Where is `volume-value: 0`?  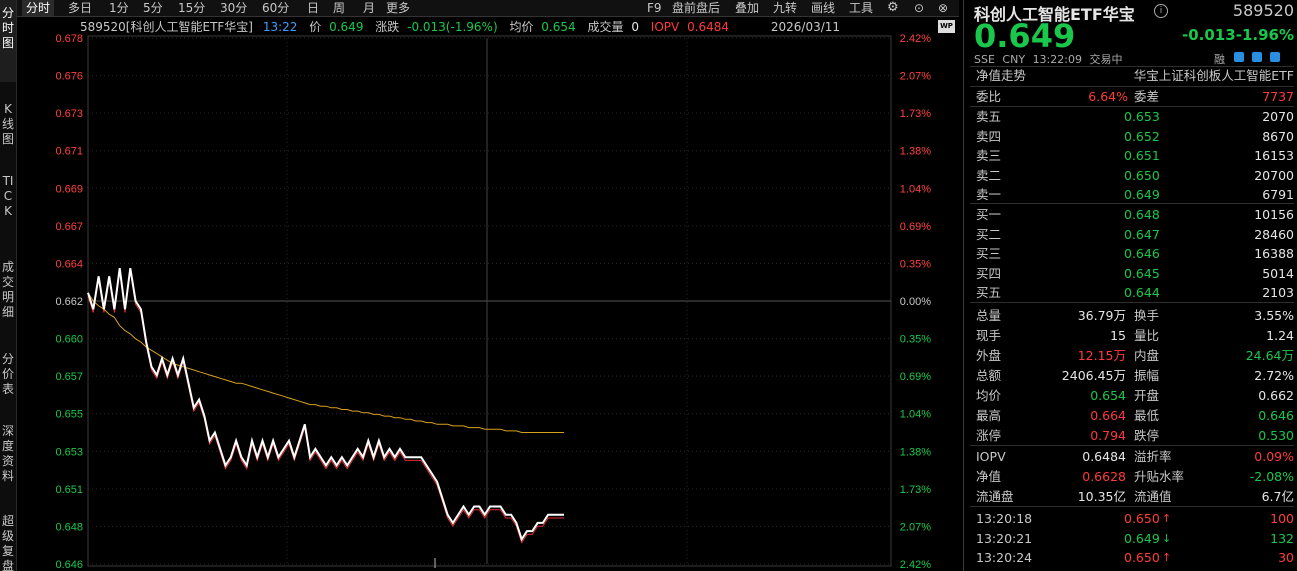 volume-value: 0 is located at coordinates (635, 27).